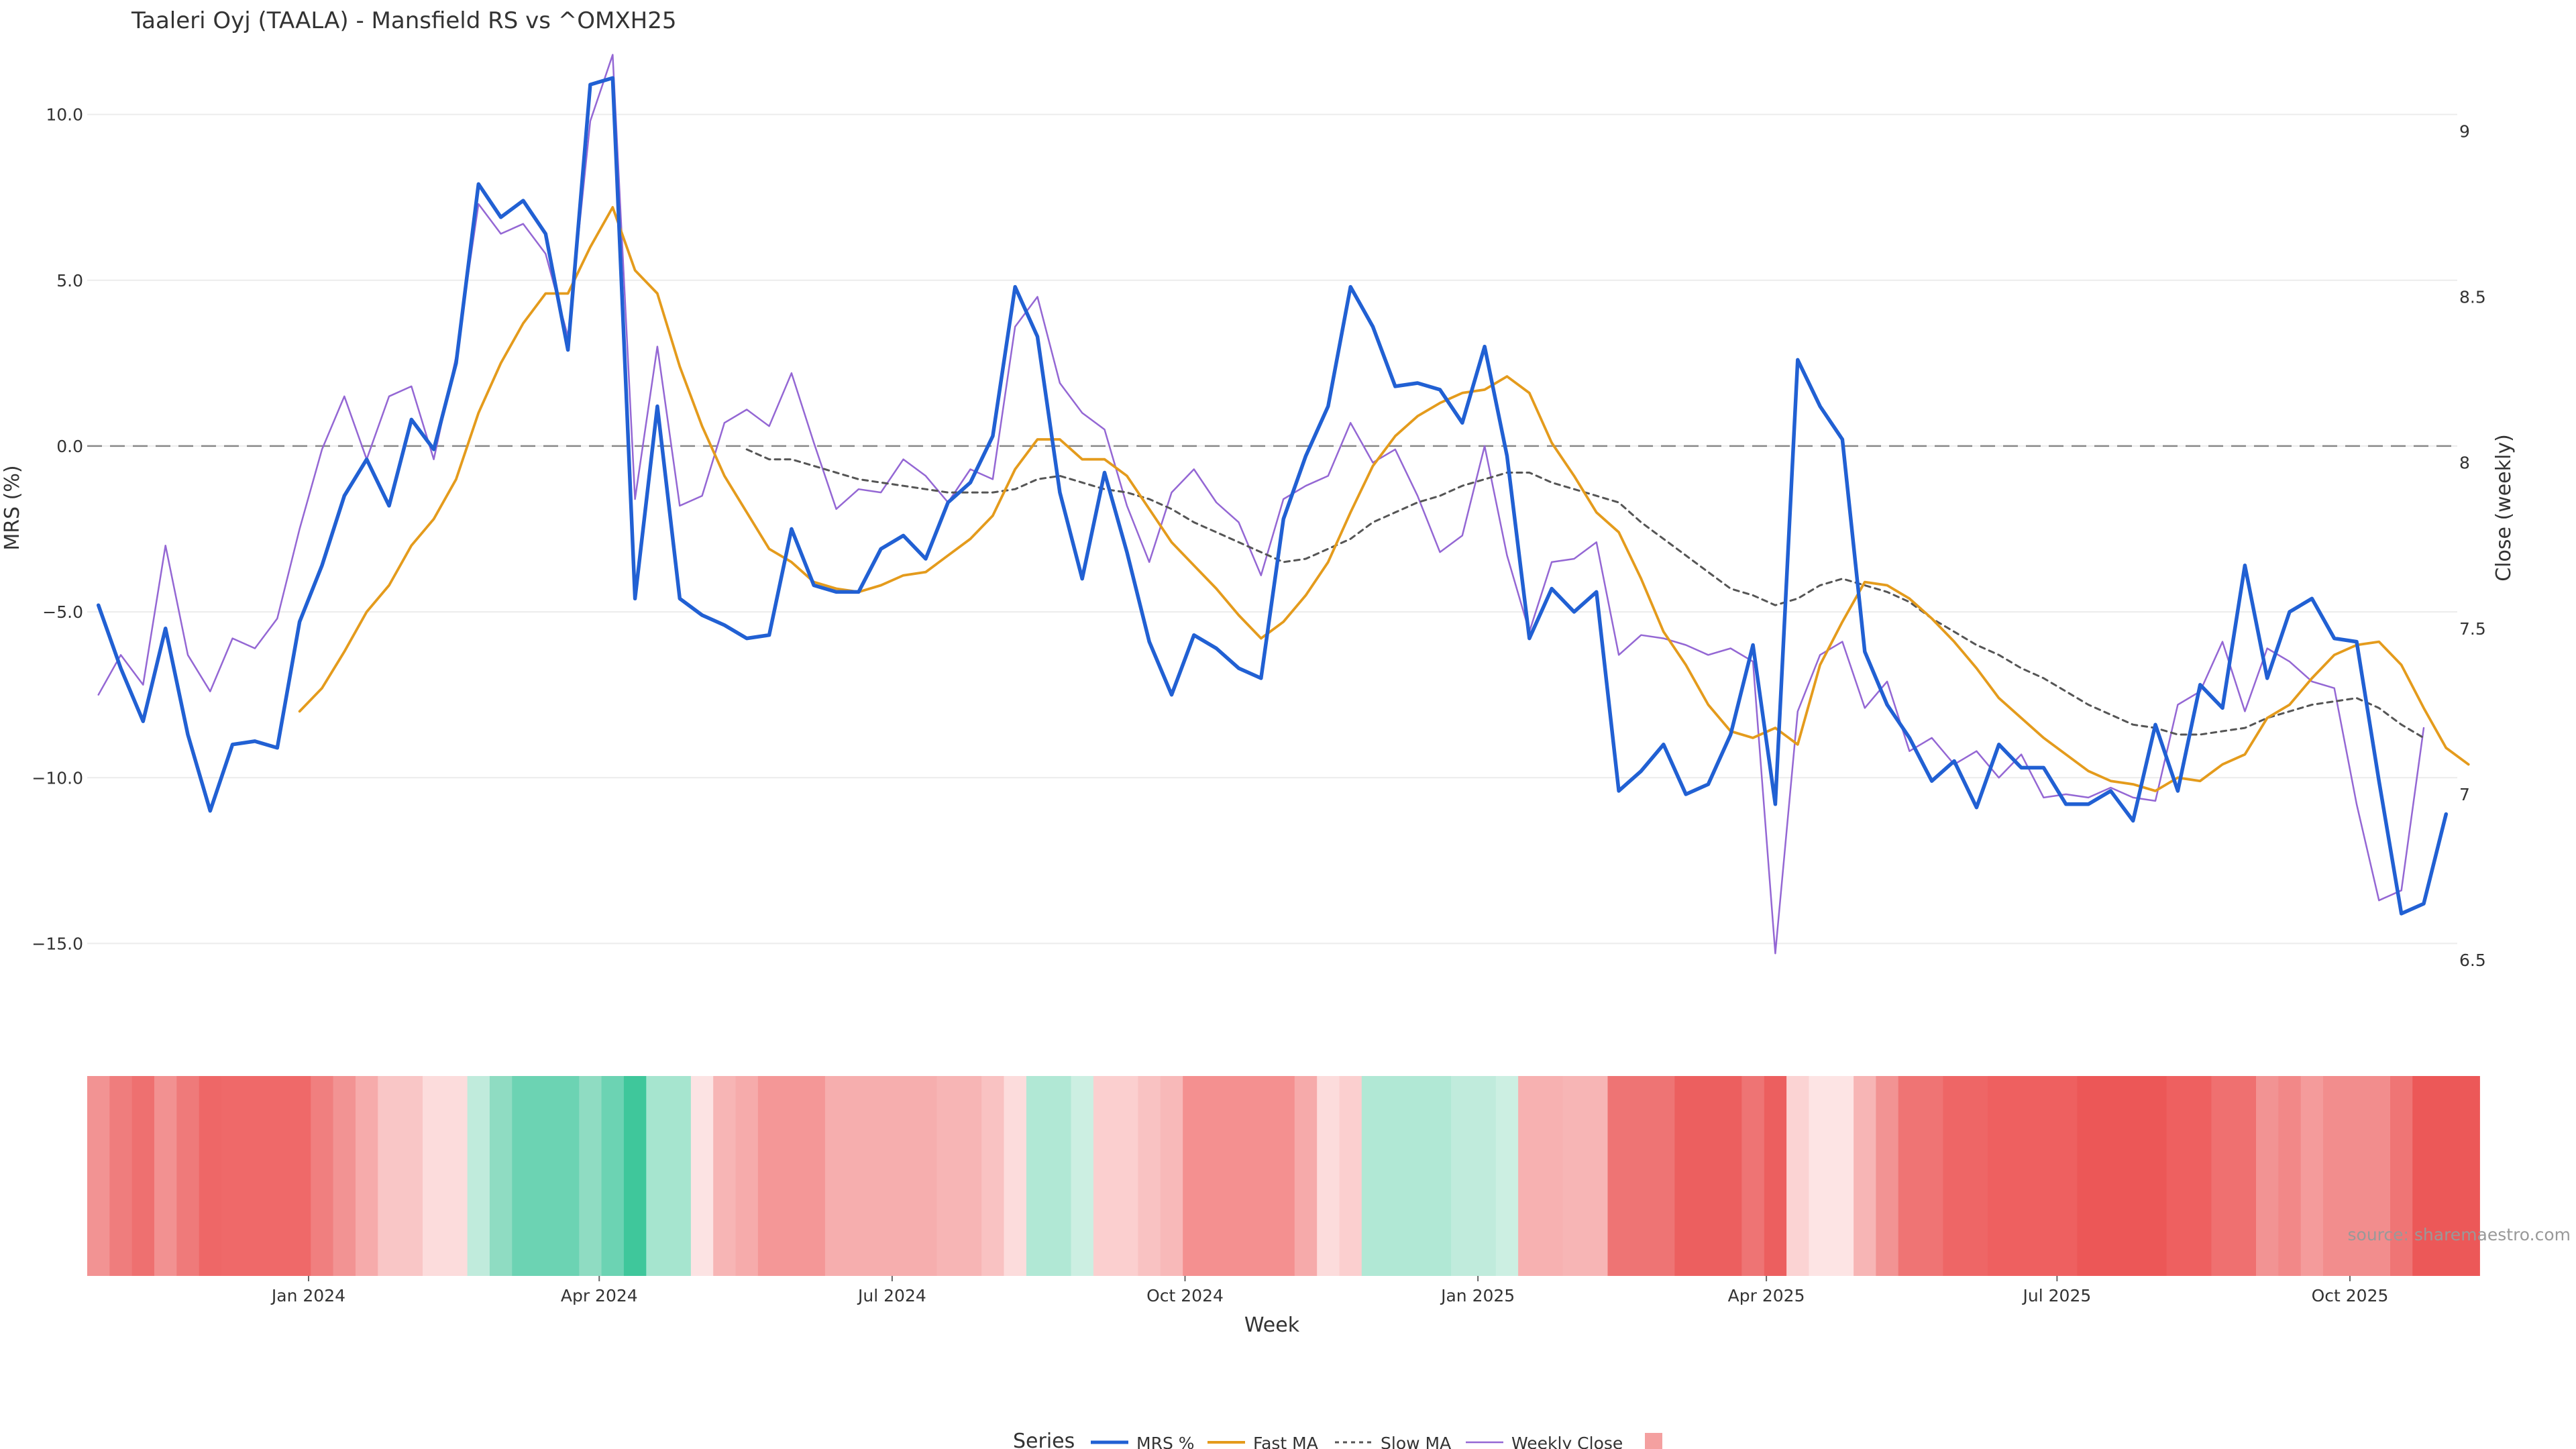 The image size is (2576, 1449). What do you see at coordinates (1477, 1295) in the screenshot?
I see `x-tick-label: Jan 2025` at bounding box center [1477, 1295].